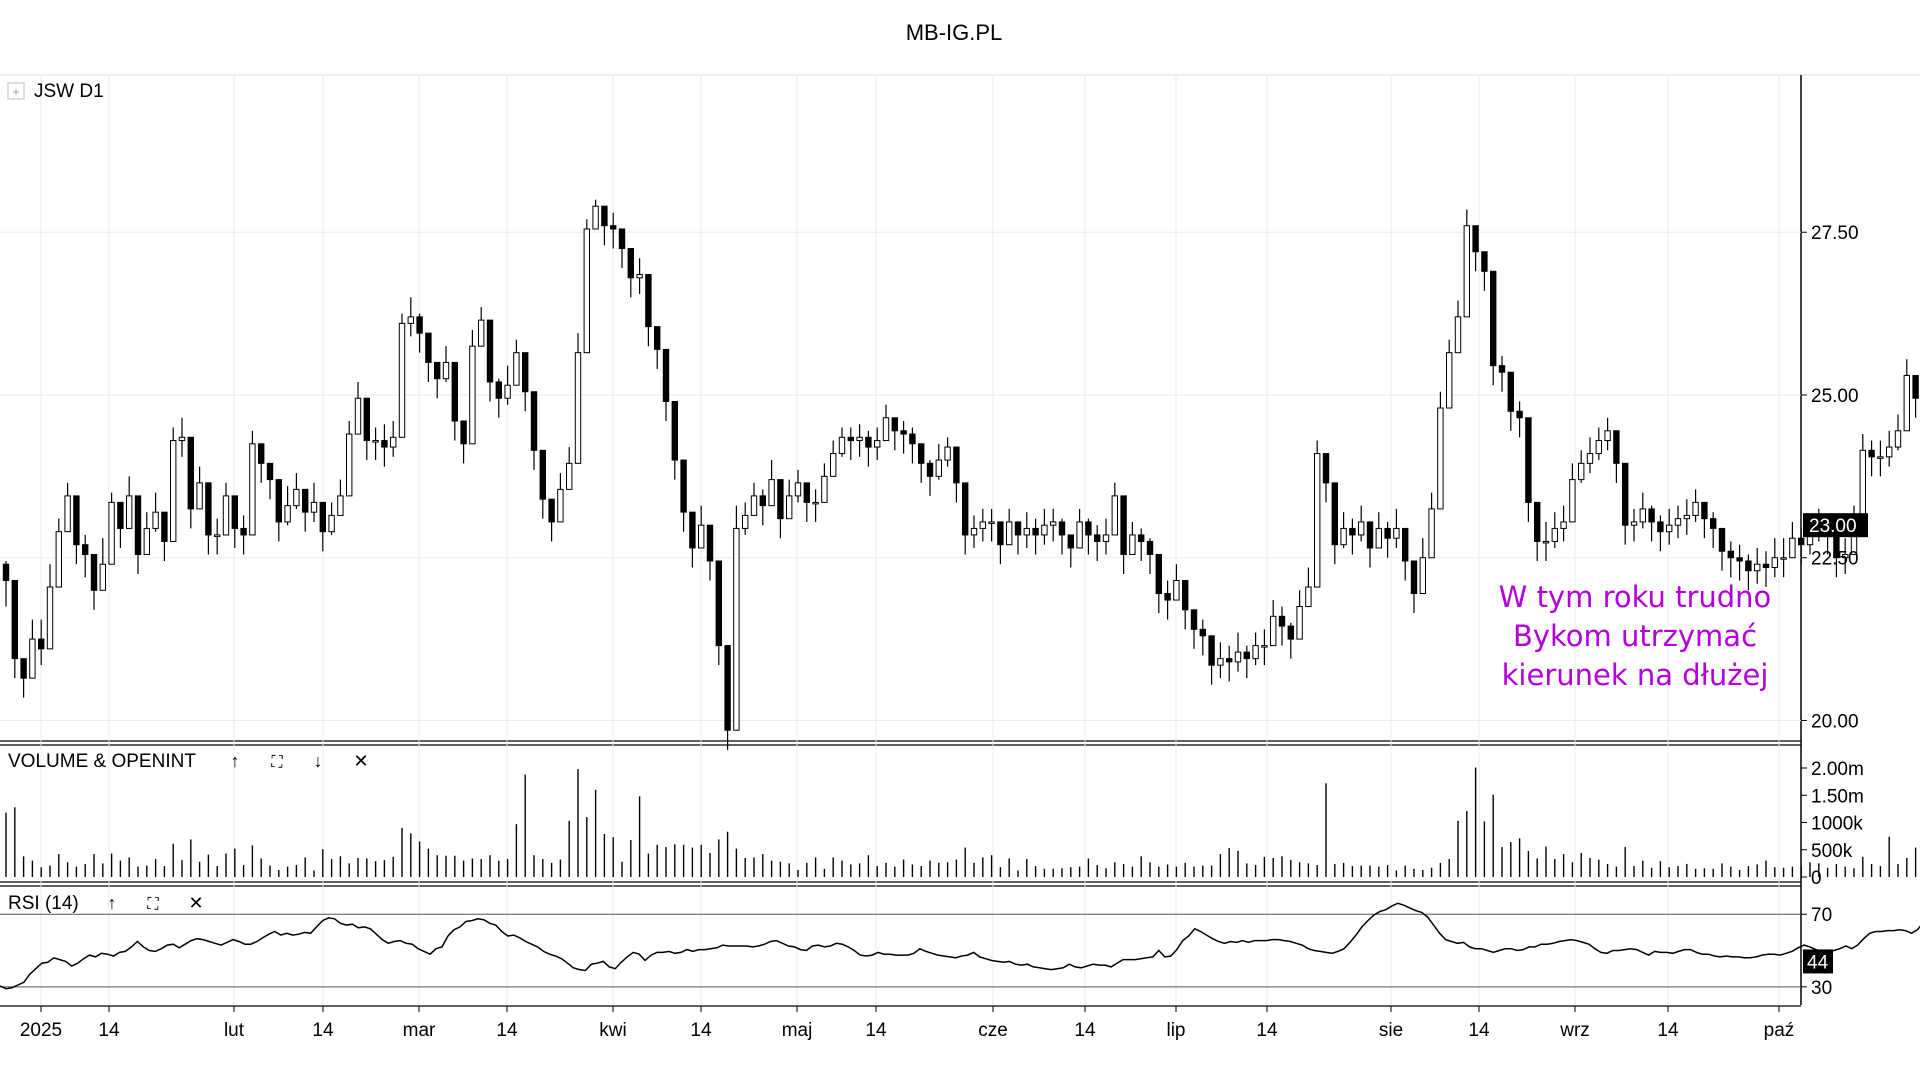  Describe the element at coordinates (1835, 233) in the screenshot. I see `price-tick-label: 27.50` at that location.